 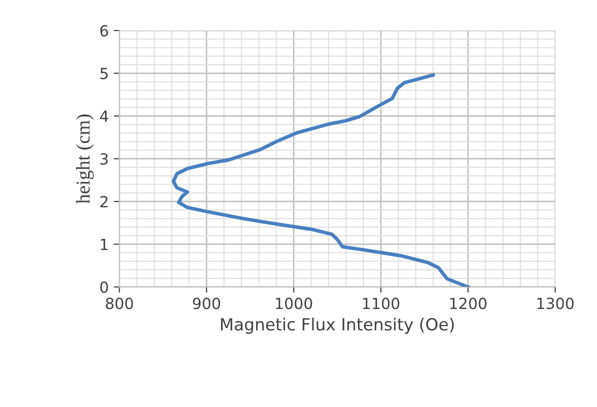 What do you see at coordinates (468, 304) in the screenshot?
I see `x-tick-label: 1200` at bounding box center [468, 304].